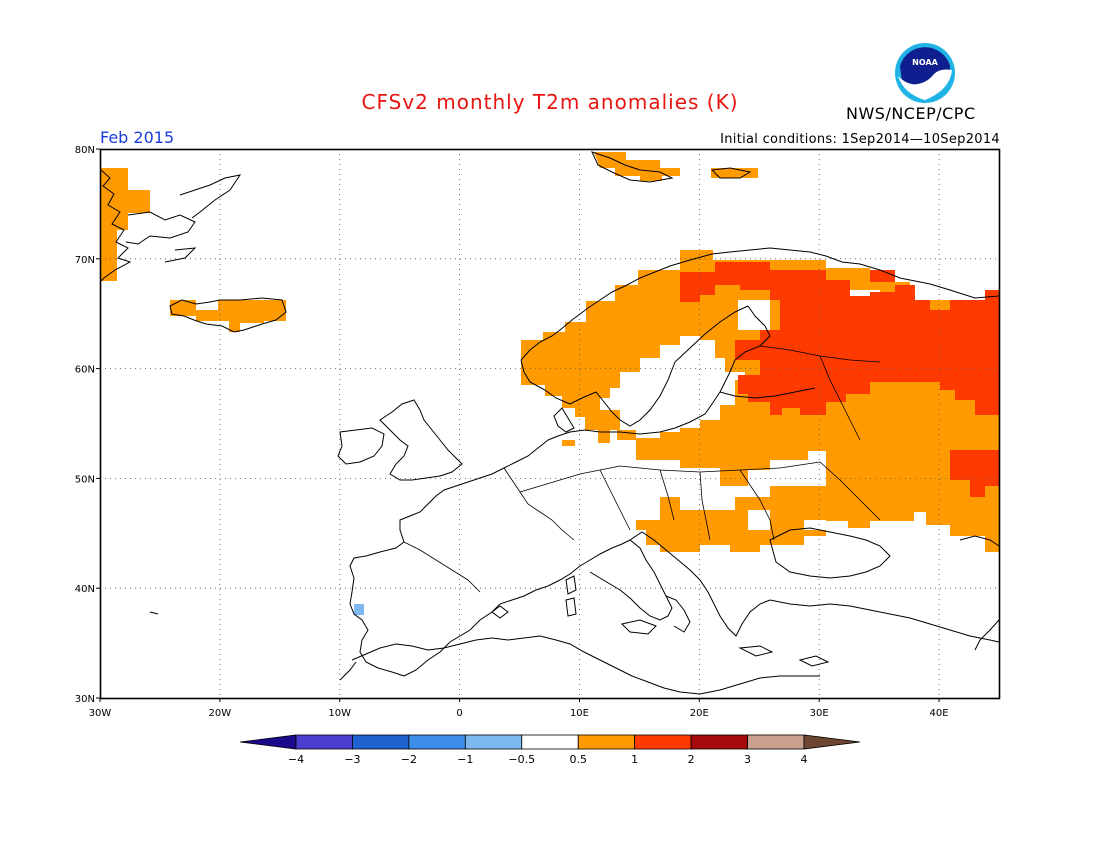 The height and width of the screenshot is (850, 1100). I want to click on colorbar-label: −2, so click(409, 759).